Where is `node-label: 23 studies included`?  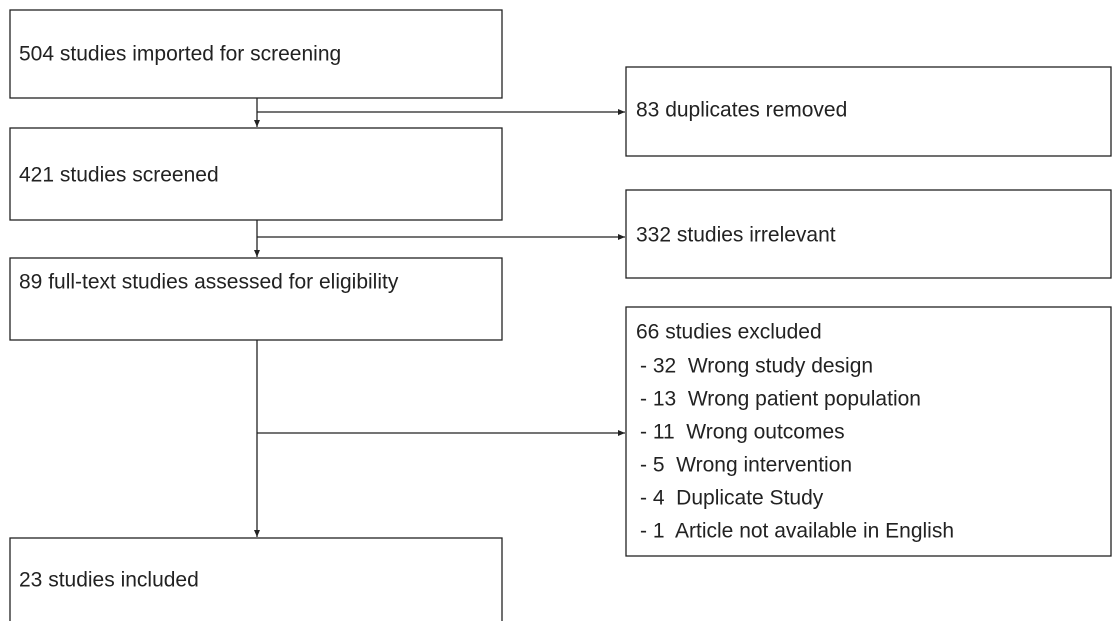 node-label: 23 studies included is located at coordinates (109, 580).